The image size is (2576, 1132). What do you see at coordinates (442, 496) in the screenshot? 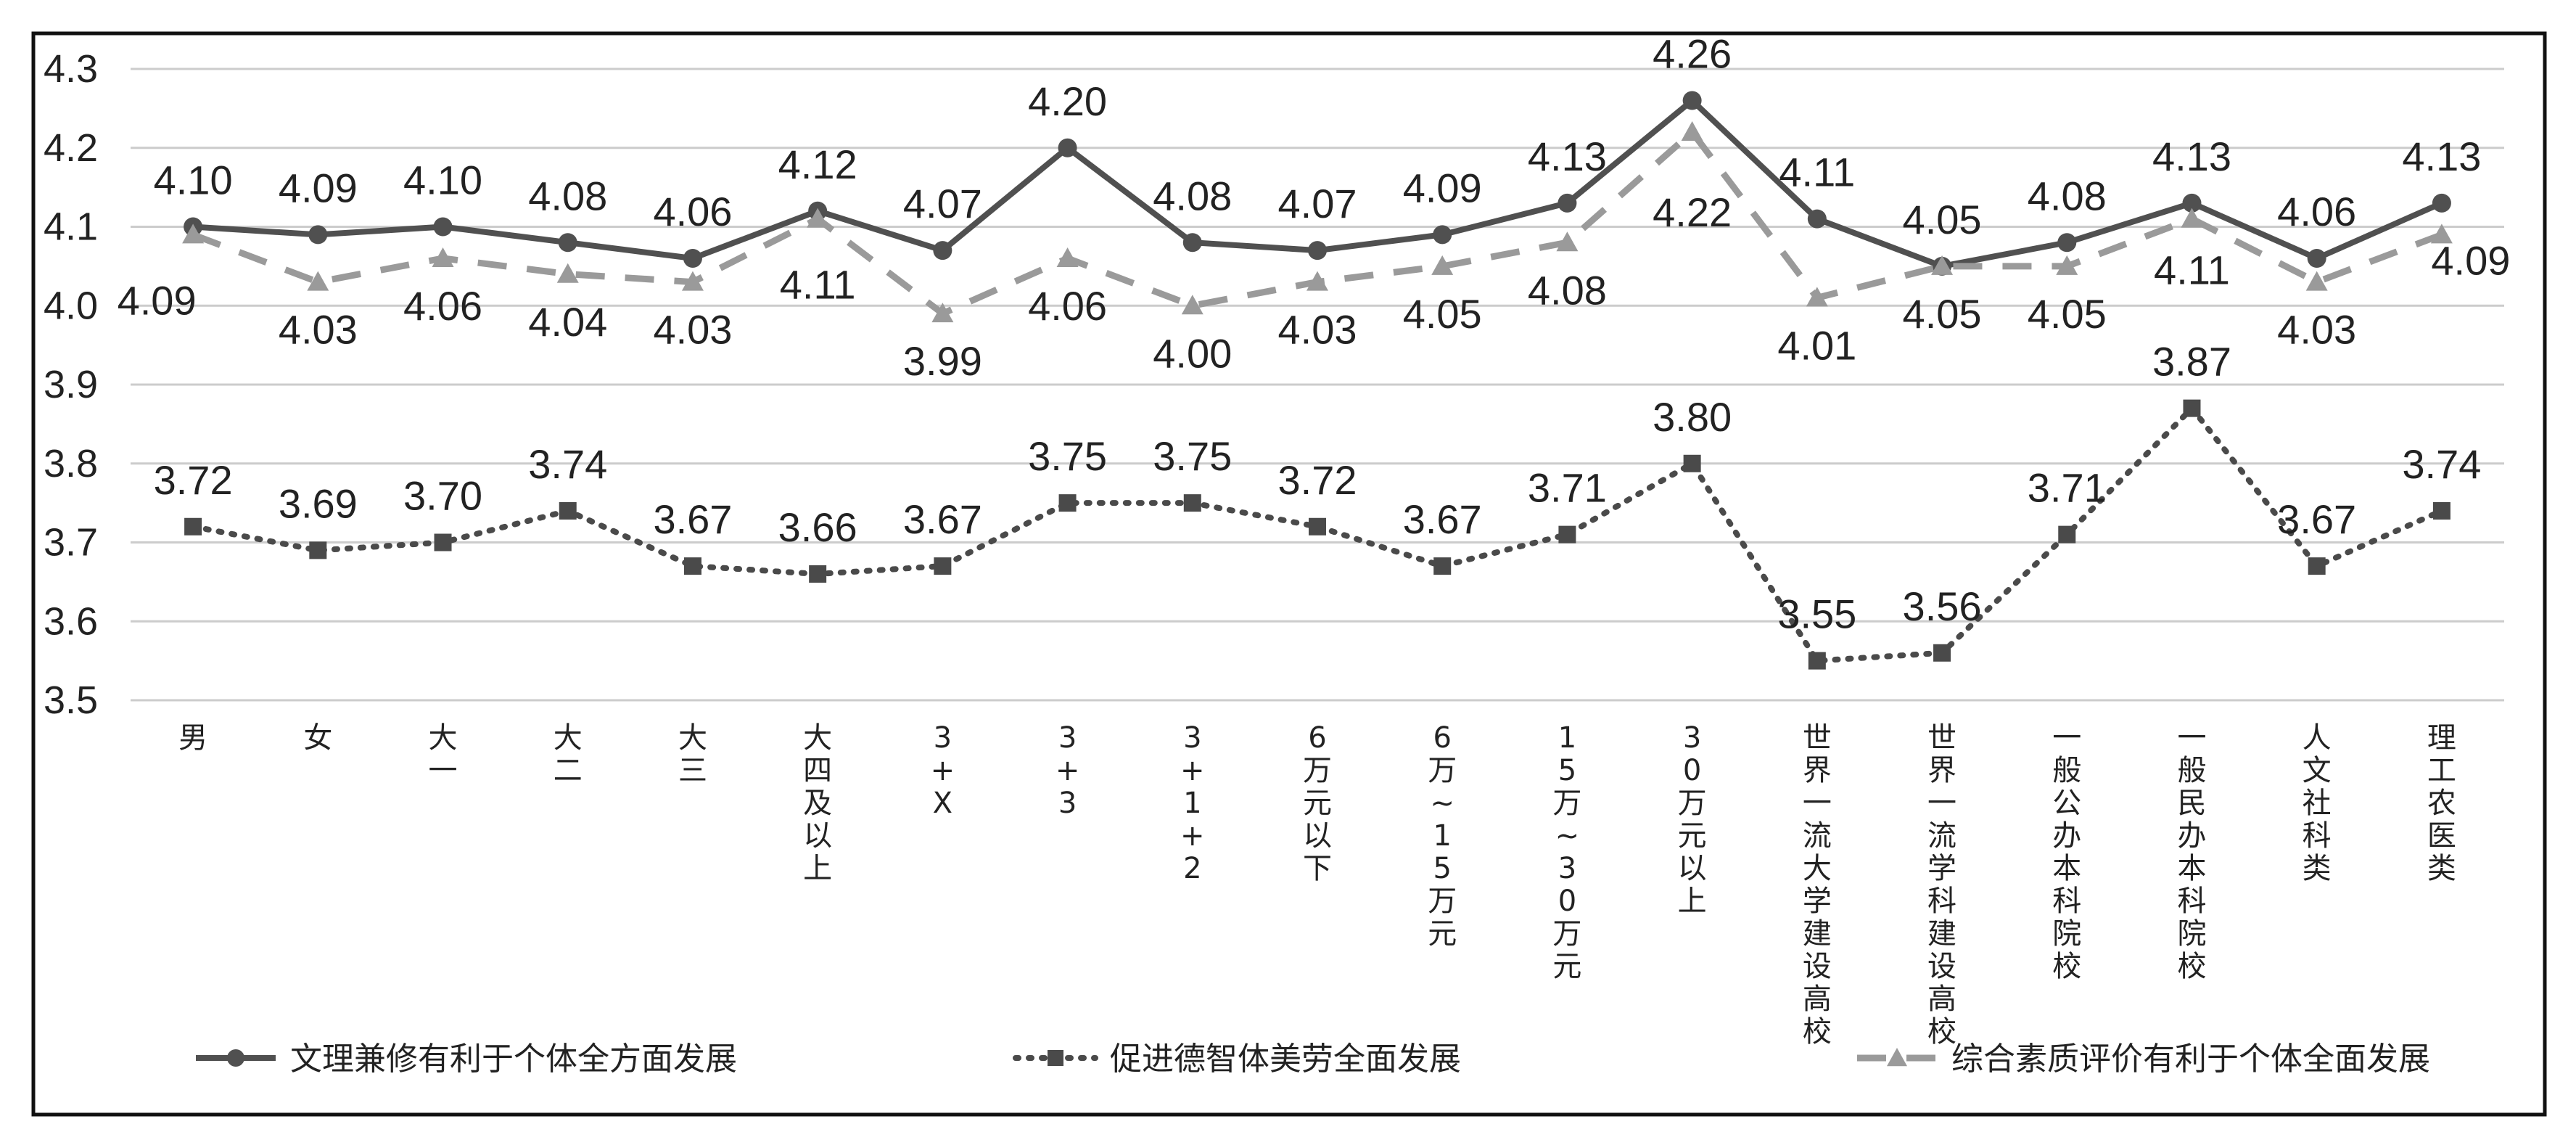
I see `data-label: 3.70` at bounding box center [442, 496].